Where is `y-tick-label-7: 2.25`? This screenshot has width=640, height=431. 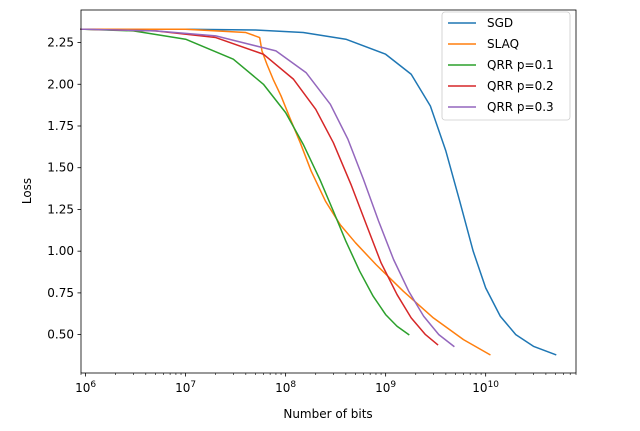 y-tick-label-7: 2.25 is located at coordinates (60, 43).